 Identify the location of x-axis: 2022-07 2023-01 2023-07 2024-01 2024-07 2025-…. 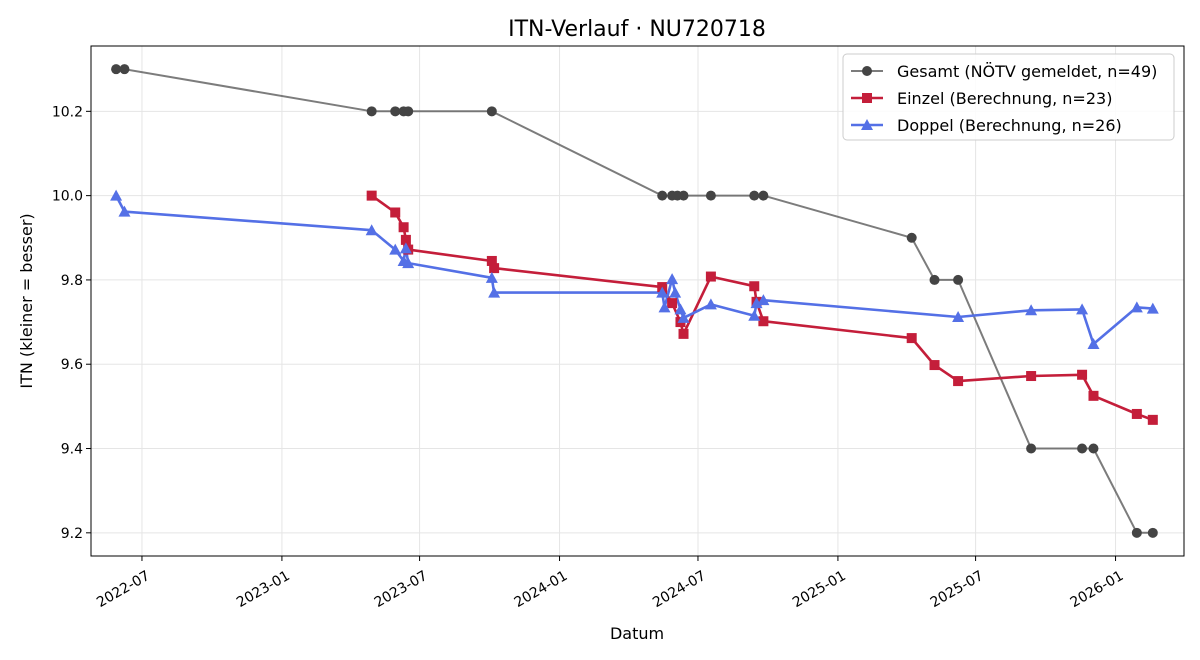
(610, 583).